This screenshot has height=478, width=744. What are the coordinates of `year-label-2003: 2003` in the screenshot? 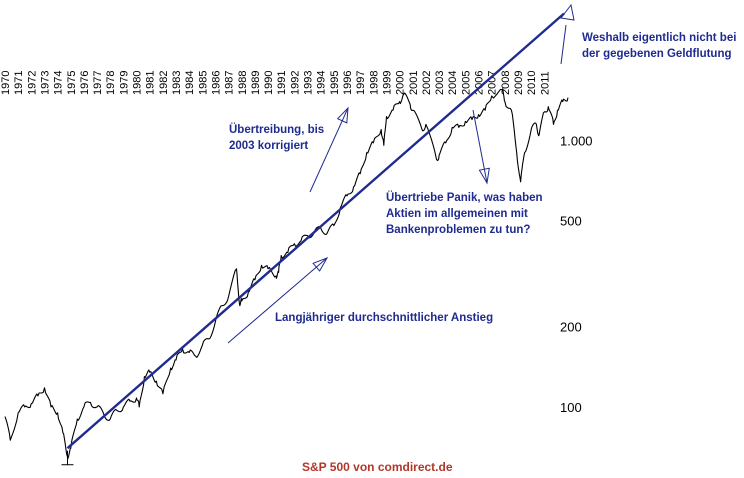 It's located at (440, 83).